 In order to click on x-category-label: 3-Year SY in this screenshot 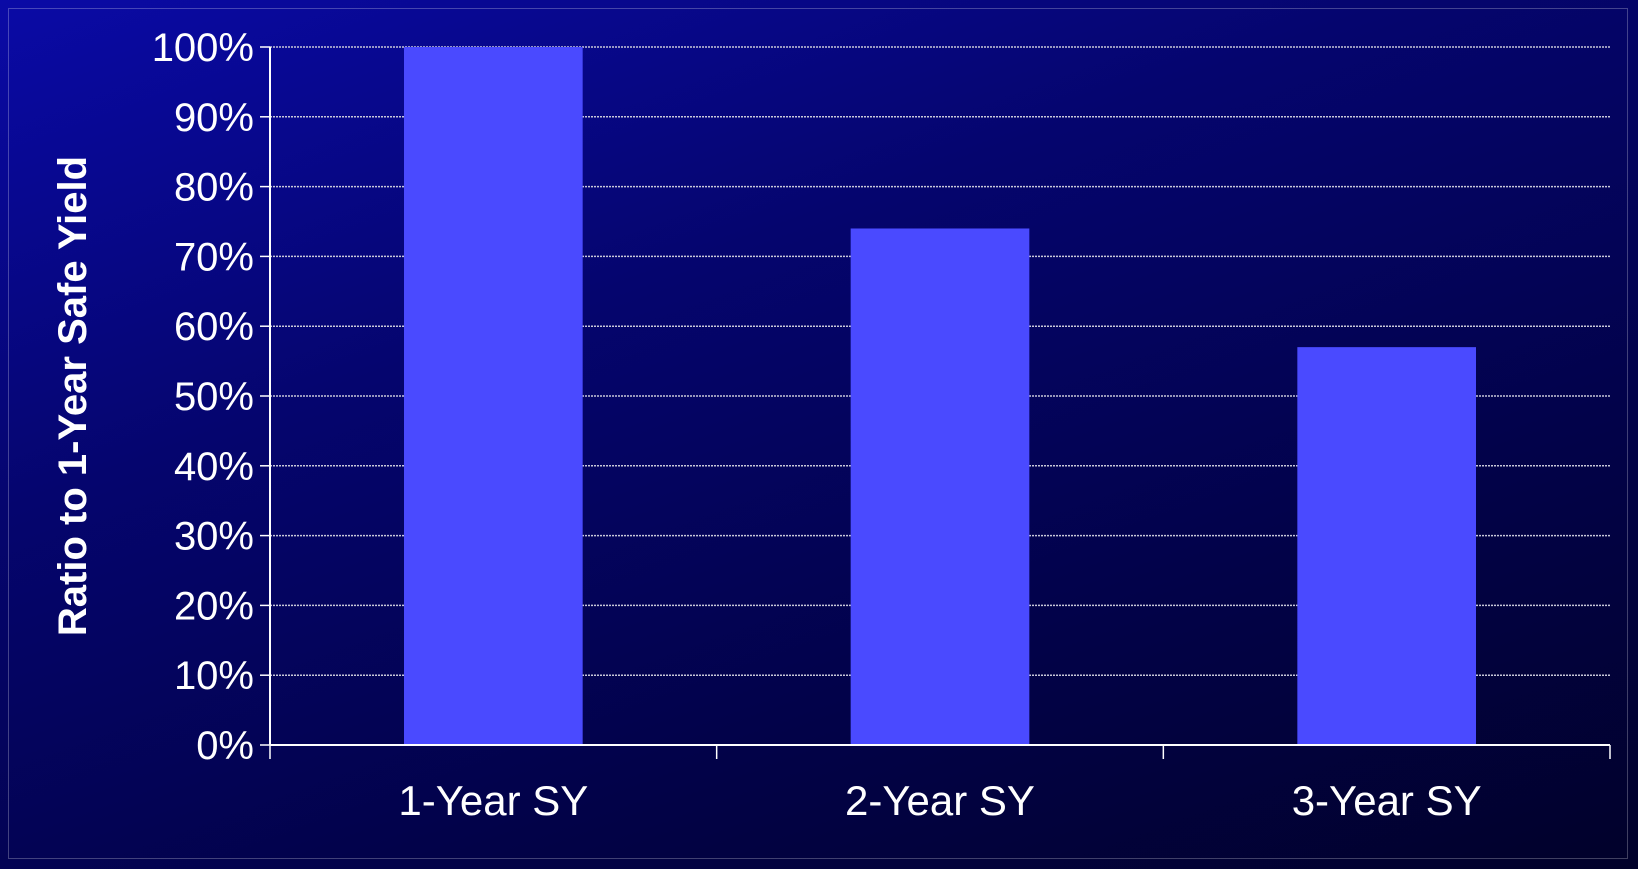, I will do `click(1387, 800)`.